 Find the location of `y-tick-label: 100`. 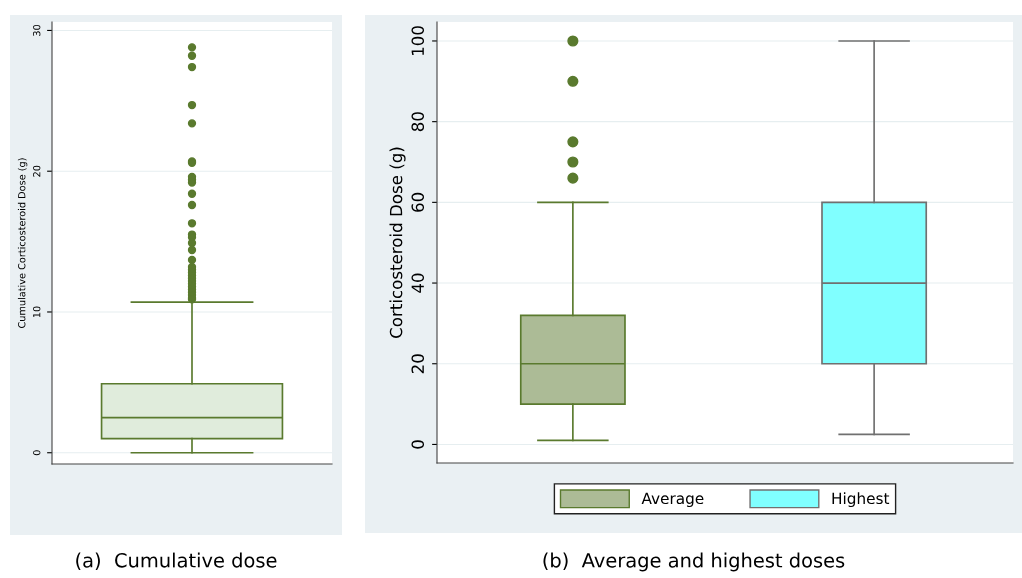

y-tick-label: 100 is located at coordinates (418, 41).